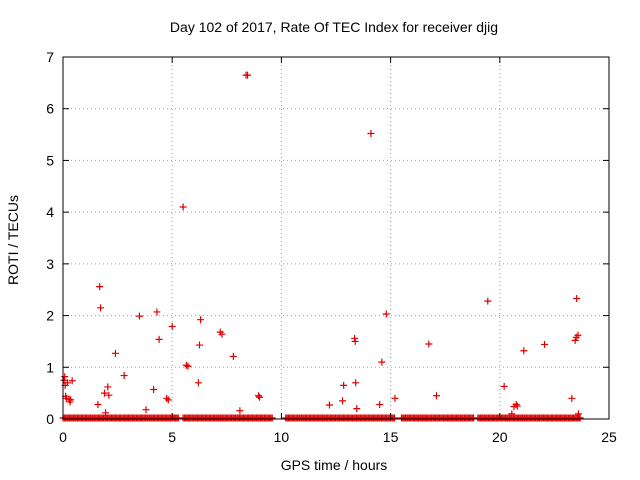 The height and width of the screenshot is (480, 640). What do you see at coordinates (50, 316) in the screenshot?
I see `y-tick-label: 2` at bounding box center [50, 316].